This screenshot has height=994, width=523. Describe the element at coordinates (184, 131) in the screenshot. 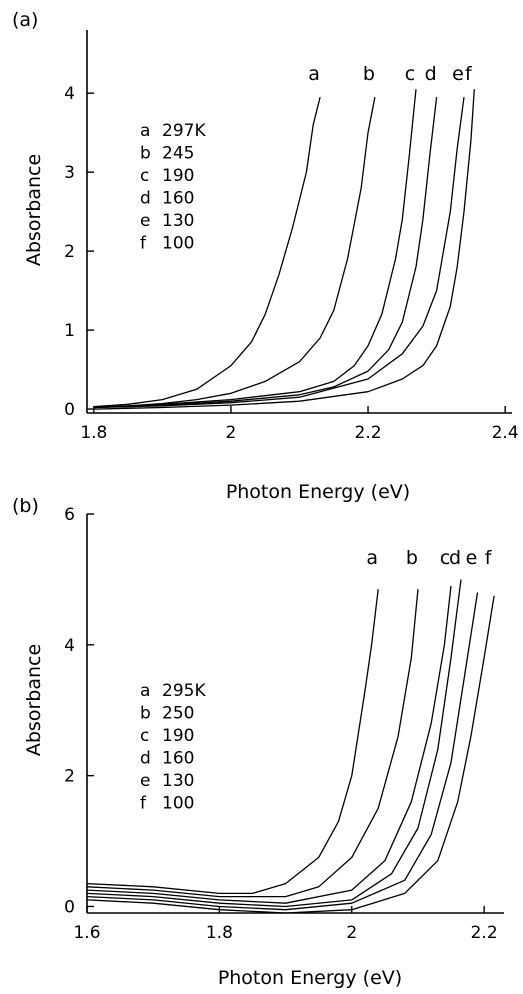

I see `legend-label: 297K` at that location.